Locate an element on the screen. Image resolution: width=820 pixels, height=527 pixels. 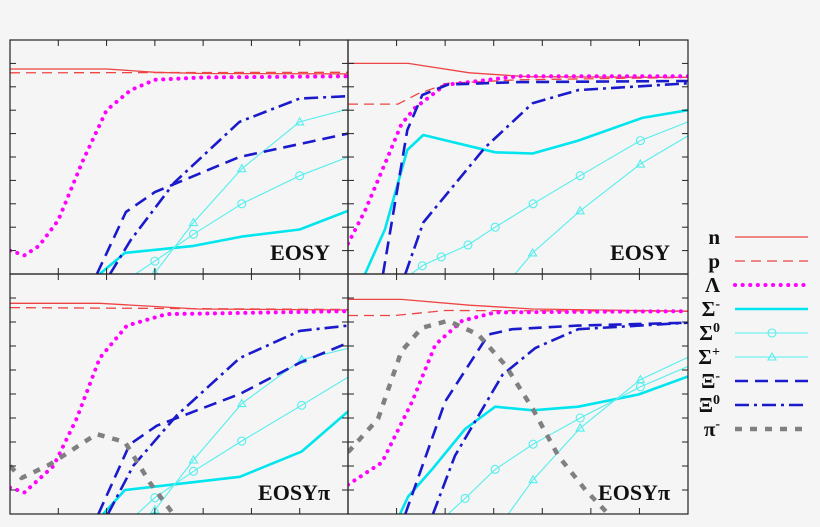
legend-label: Σ0 is located at coordinates (709, 333).